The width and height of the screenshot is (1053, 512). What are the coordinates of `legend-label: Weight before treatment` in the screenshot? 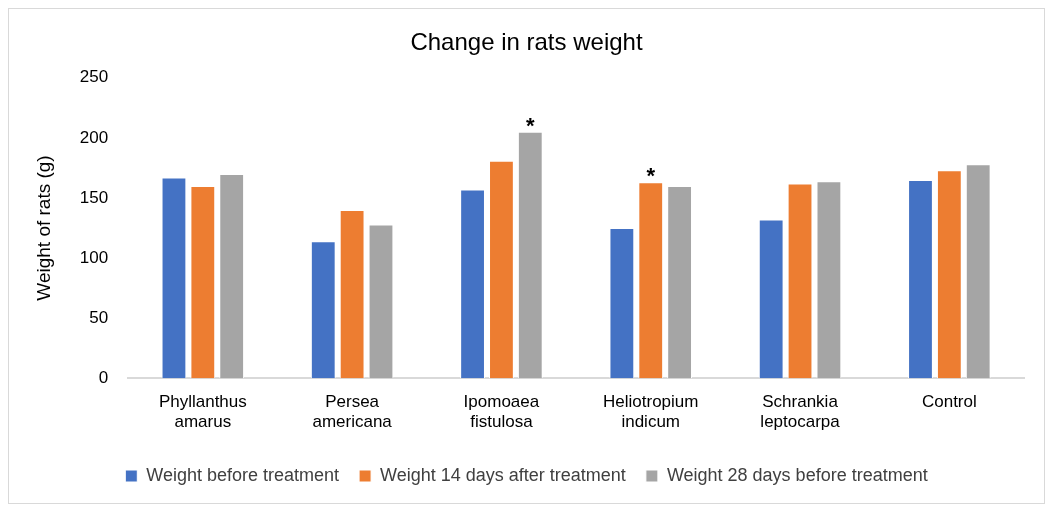 It's located at (243, 474).